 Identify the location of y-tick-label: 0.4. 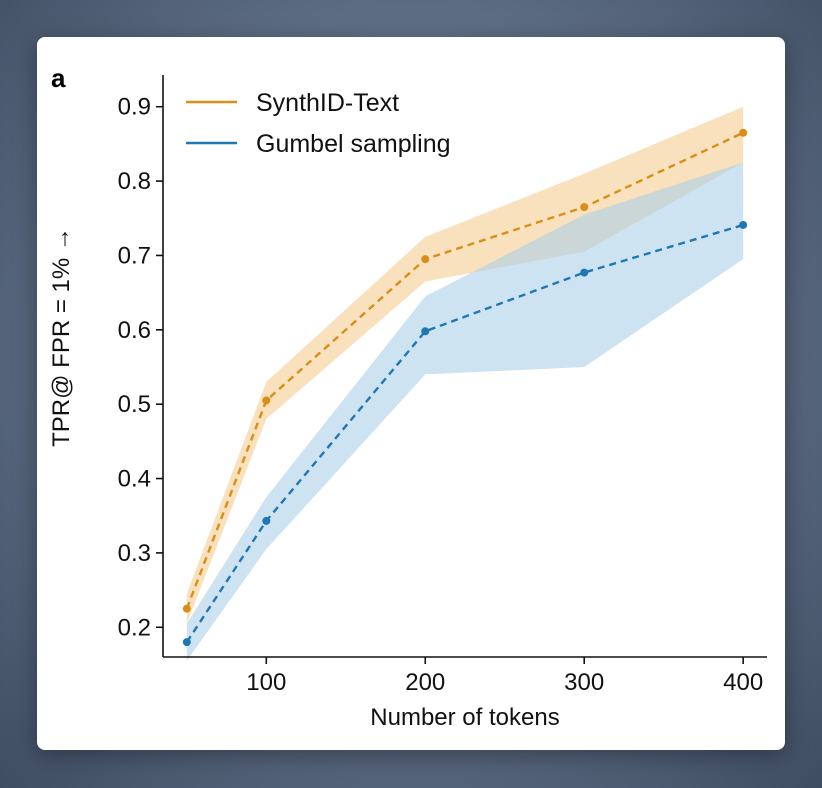
(134, 479).